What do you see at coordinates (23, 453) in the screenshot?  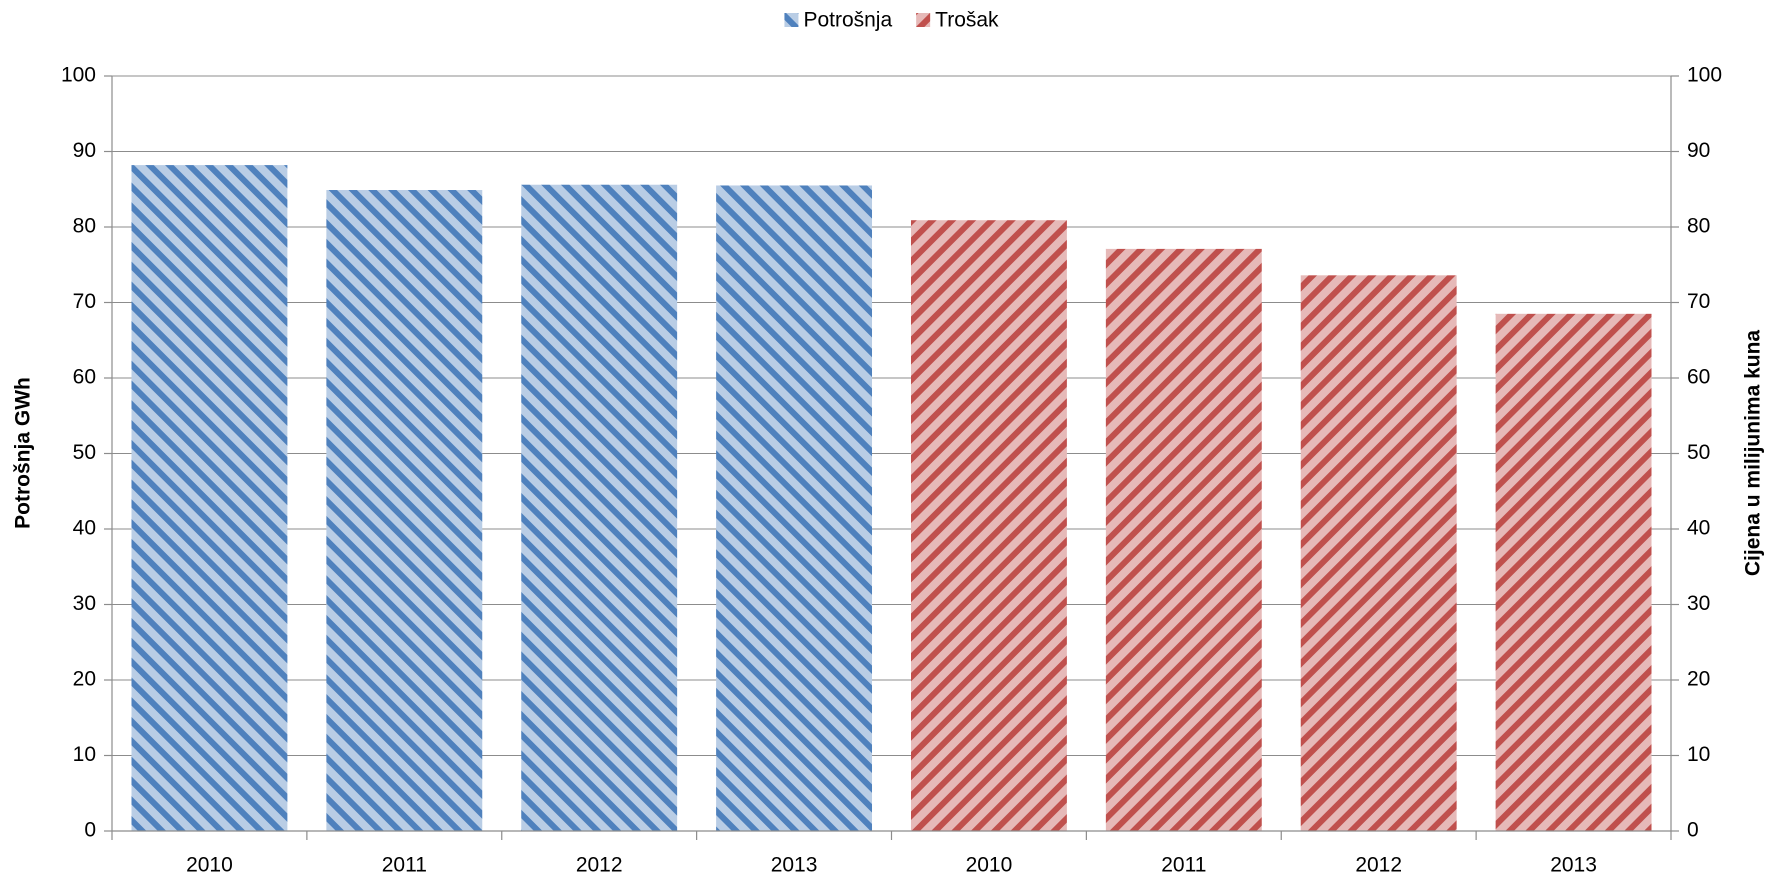 I see `y-axis-title: Potrošnja GWh` at bounding box center [23, 453].